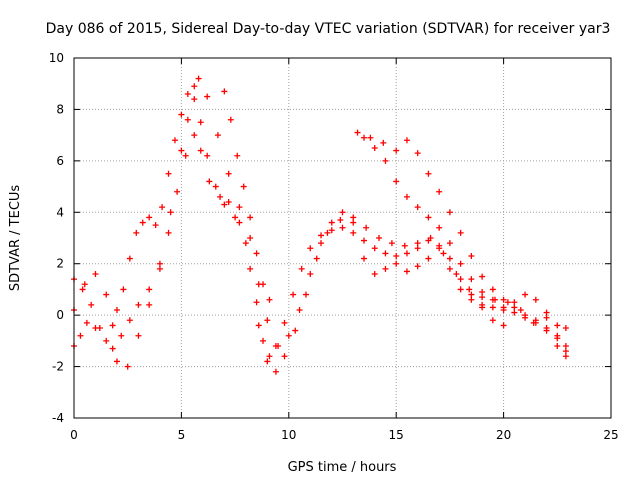 The height and width of the screenshot is (480, 640). I want to click on y-tick-label: -4, so click(58, 418).